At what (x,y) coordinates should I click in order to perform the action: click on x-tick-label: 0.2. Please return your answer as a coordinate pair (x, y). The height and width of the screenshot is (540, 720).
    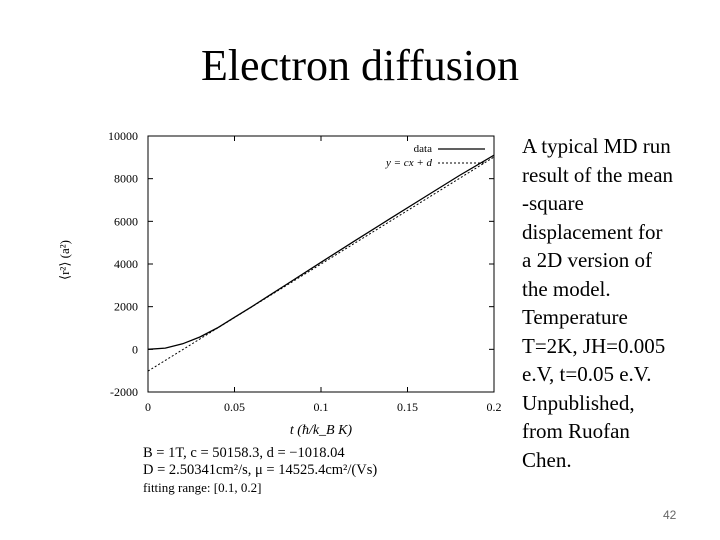
    Looking at the image, I should click on (494, 407).